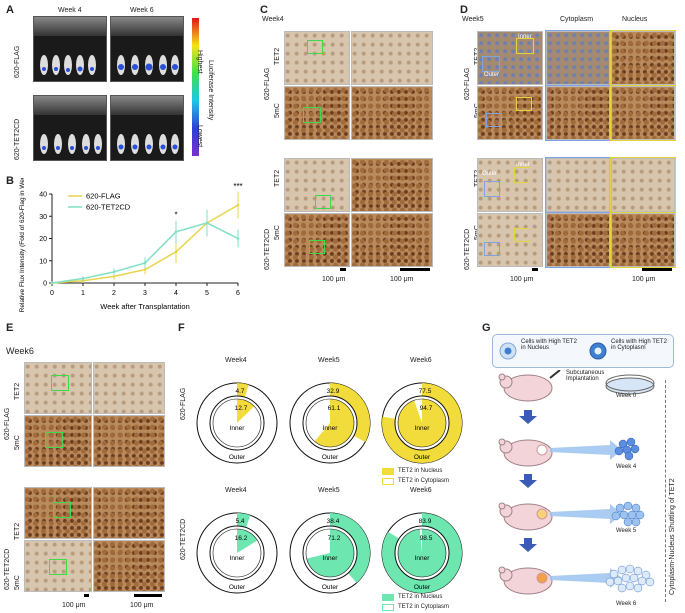  What do you see at coordinates (424, 481) in the screenshot?
I see `legend-flag-cyto: TET2 in Cytoplasm` at bounding box center [424, 481].